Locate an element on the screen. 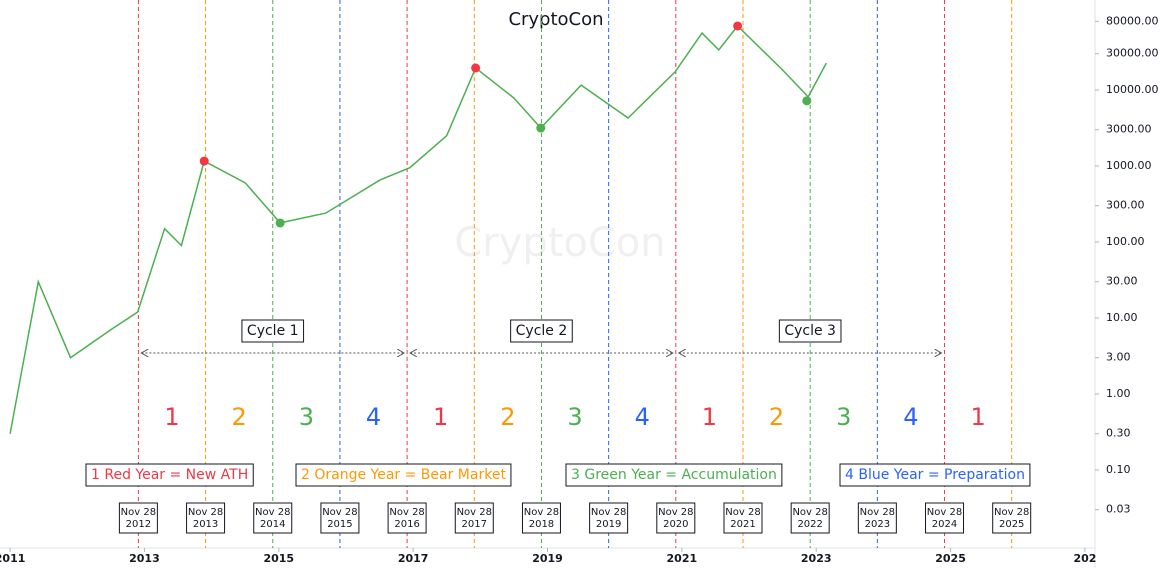 The width and height of the screenshot is (1168, 568). watermark: CryptoCon is located at coordinates (559, 243).